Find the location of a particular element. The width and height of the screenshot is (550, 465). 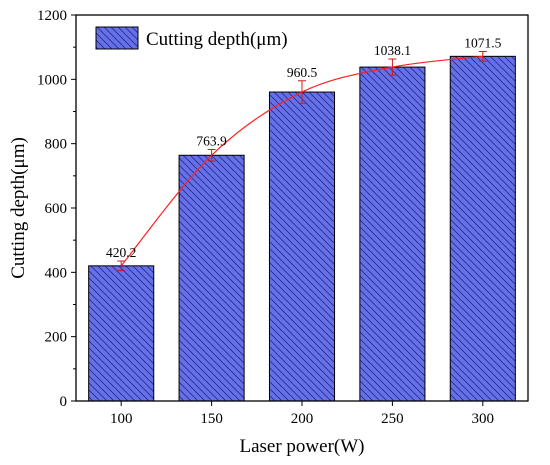

legend-swatch is located at coordinates (117, 38).